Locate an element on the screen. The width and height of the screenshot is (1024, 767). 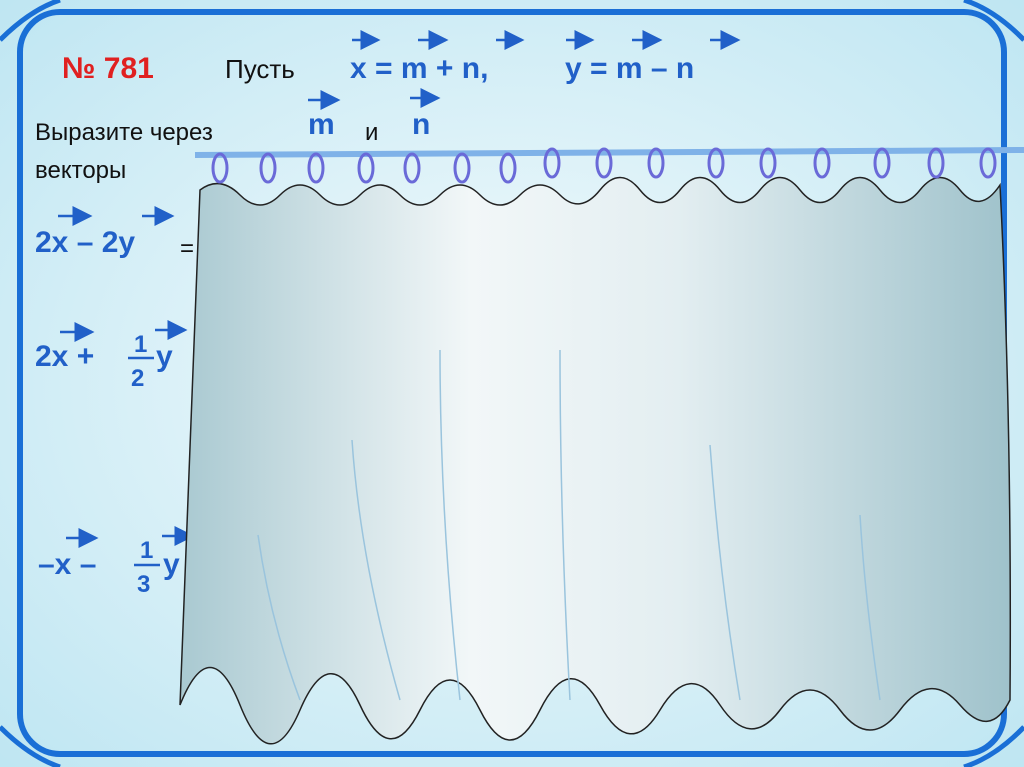
task-line: Выразите через is located at coordinates (124, 132).